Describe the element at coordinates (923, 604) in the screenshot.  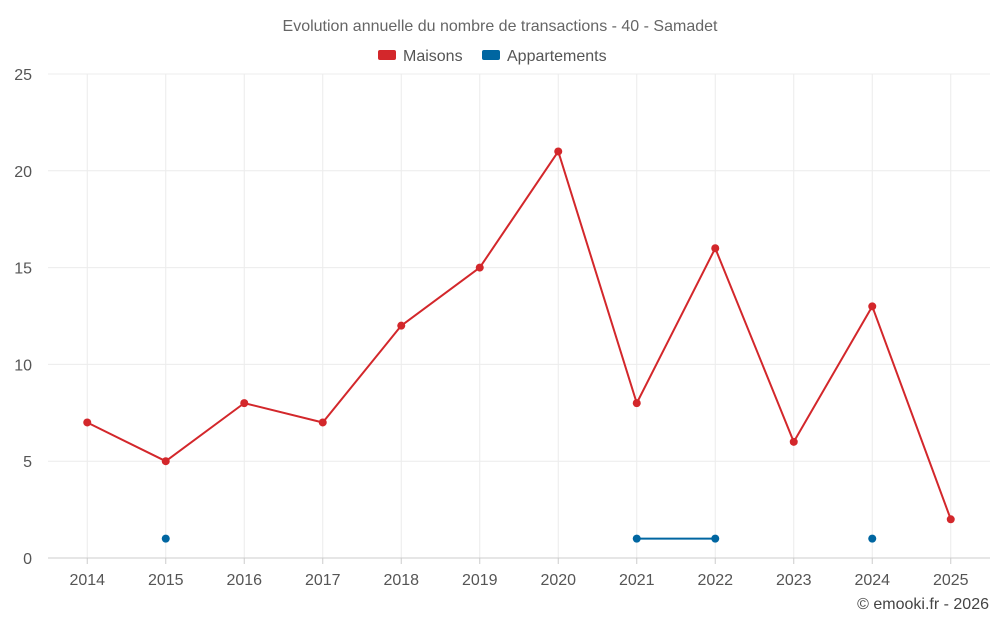
I see `credit-text: © emooki.fr - 2026` at that location.